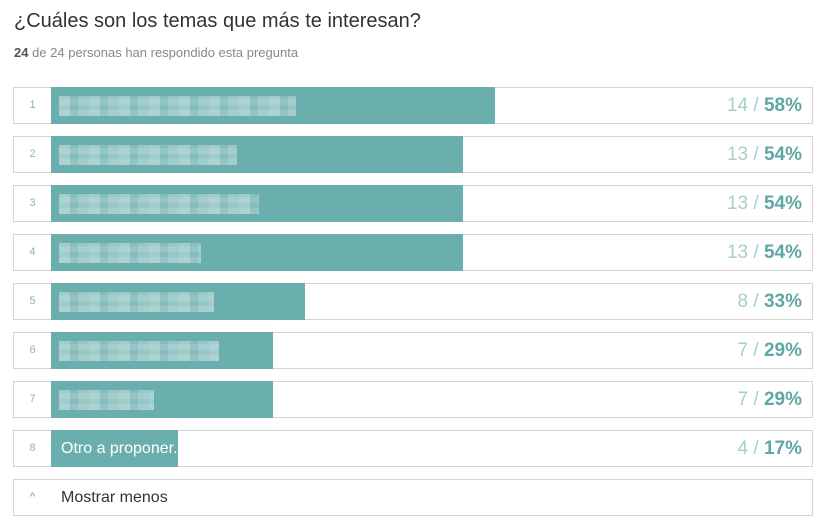 The width and height of the screenshot is (824, 528). I want to click on rank-number: 5, so click(32, 301).